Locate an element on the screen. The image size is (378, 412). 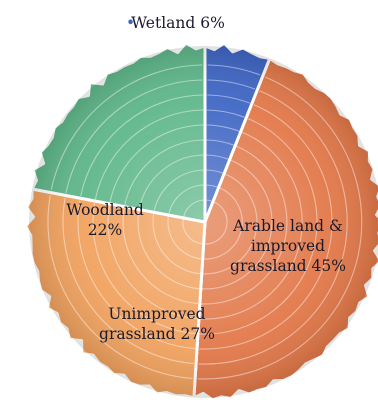
slice-label: Wetland 6% is located at coordinates (178, 23).